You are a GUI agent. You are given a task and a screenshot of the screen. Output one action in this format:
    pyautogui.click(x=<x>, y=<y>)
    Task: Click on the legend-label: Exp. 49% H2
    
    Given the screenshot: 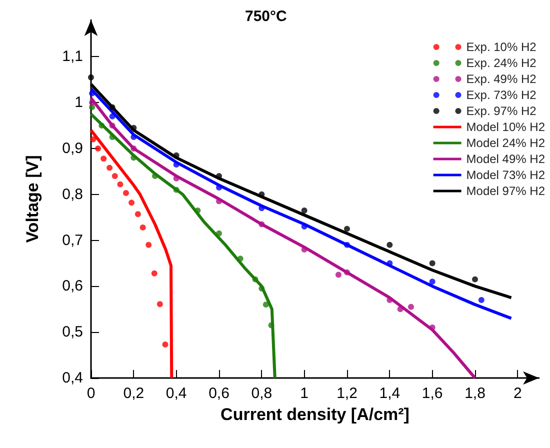 What is the action you would take?
    pyautogui.click(x=501, y=79)
    